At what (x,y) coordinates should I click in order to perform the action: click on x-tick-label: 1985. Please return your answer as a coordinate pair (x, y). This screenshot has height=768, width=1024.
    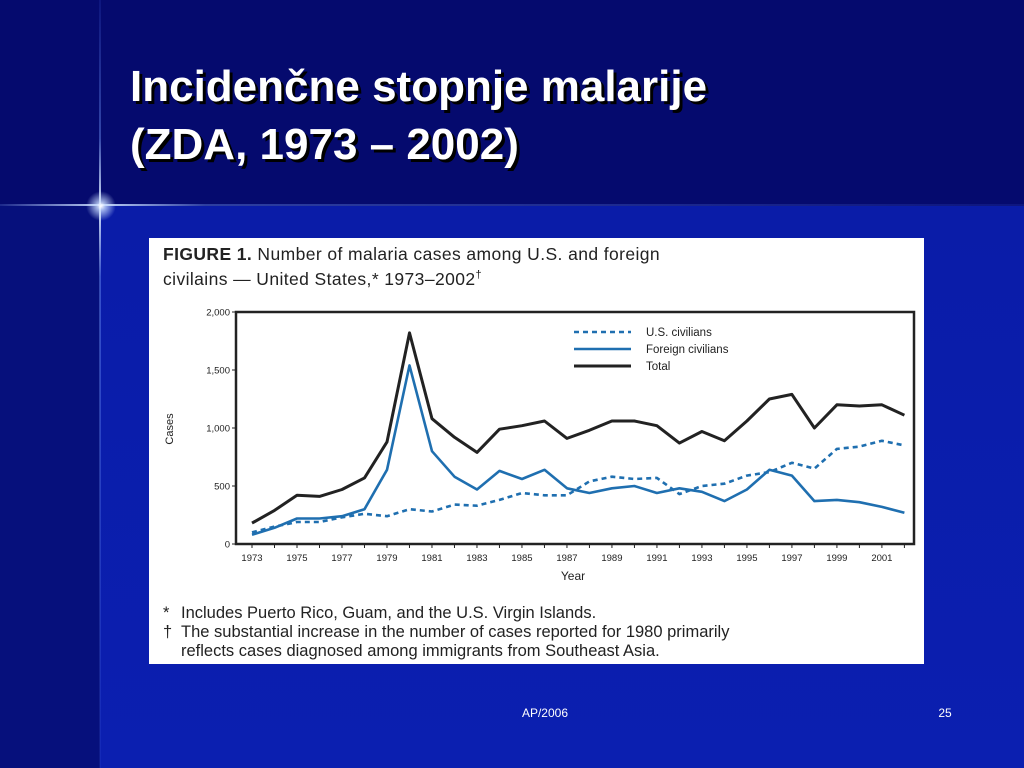
    Looking at the image, I should click on (521, 558).